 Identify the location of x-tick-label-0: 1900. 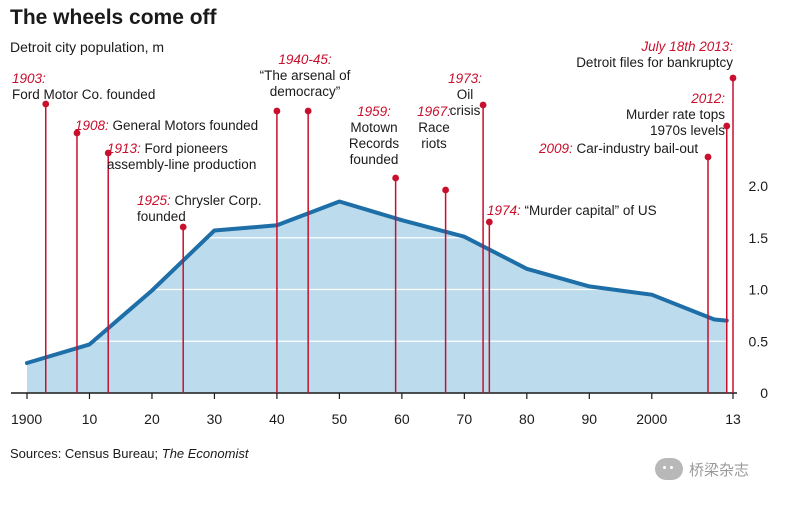
(26, 419).